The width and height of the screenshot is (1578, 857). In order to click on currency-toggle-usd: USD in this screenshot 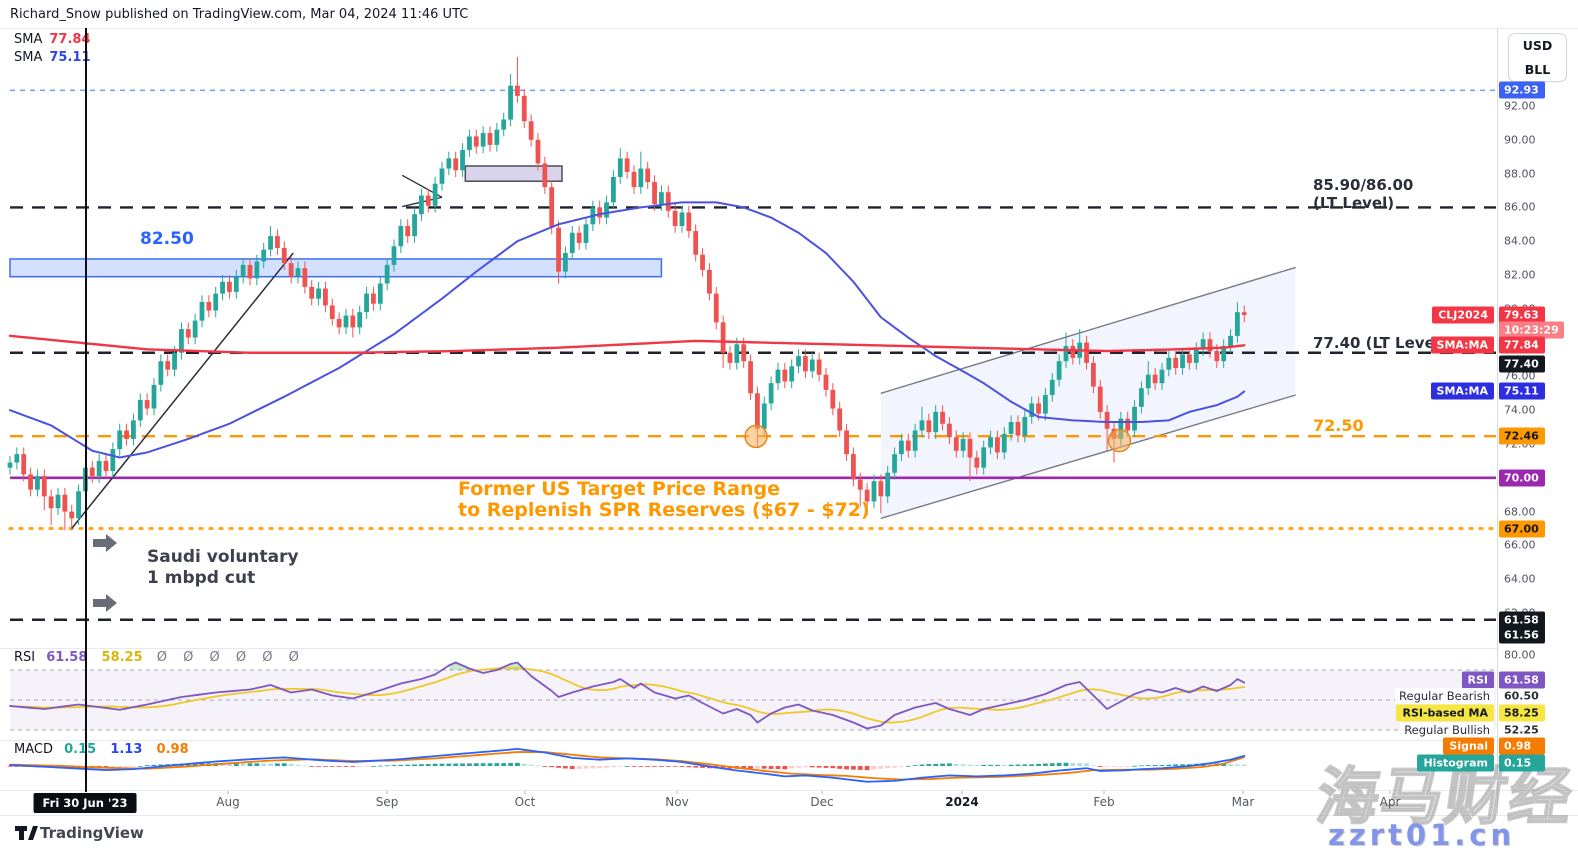, I will do `click(1537, 46)`.